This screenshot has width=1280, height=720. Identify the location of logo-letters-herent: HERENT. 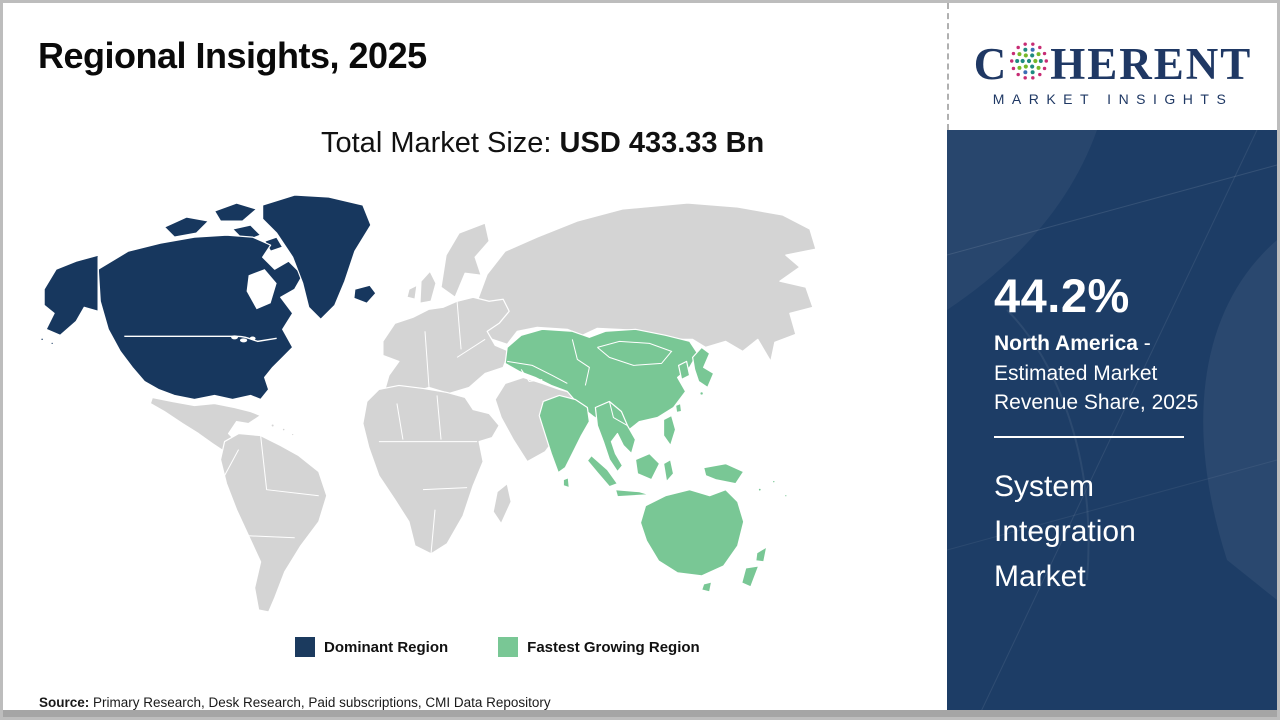
(1151, 63).